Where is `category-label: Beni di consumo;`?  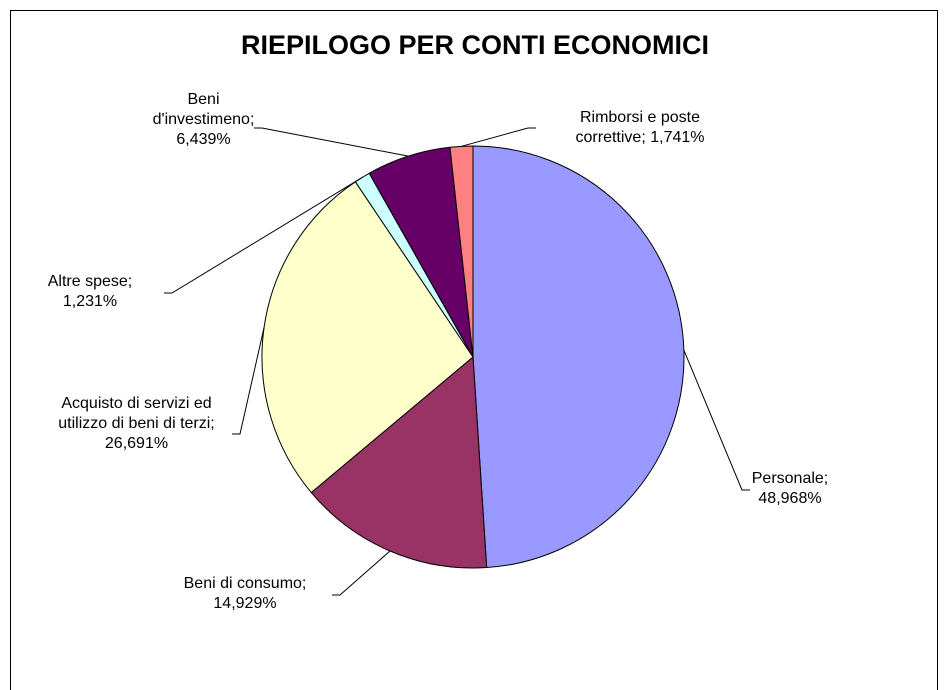 category-label: Beni di consumo; is located at coordinates (245, 583).